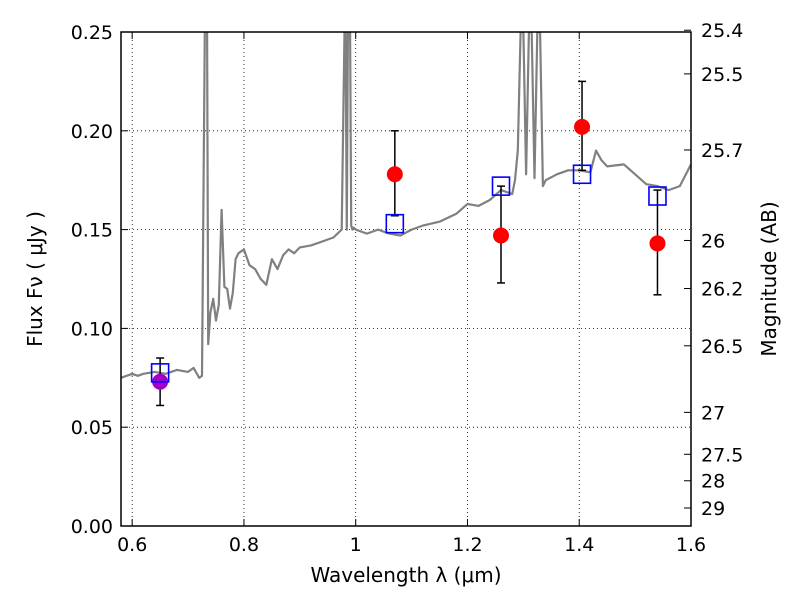 This screenshot has height=600, width=800. What do you see at coordinates (132, 545) in the screenshot?
I see `x-tick-label: 0.6` at bounding box center [132, 545].